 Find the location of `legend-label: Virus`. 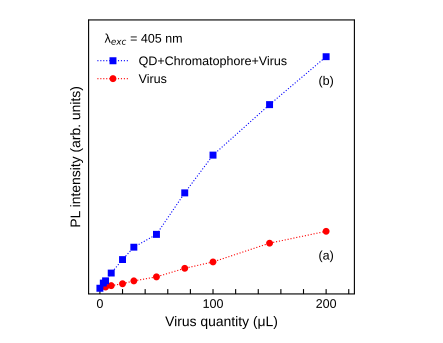

legend-label: Virus is located at coordinates (152, 79).